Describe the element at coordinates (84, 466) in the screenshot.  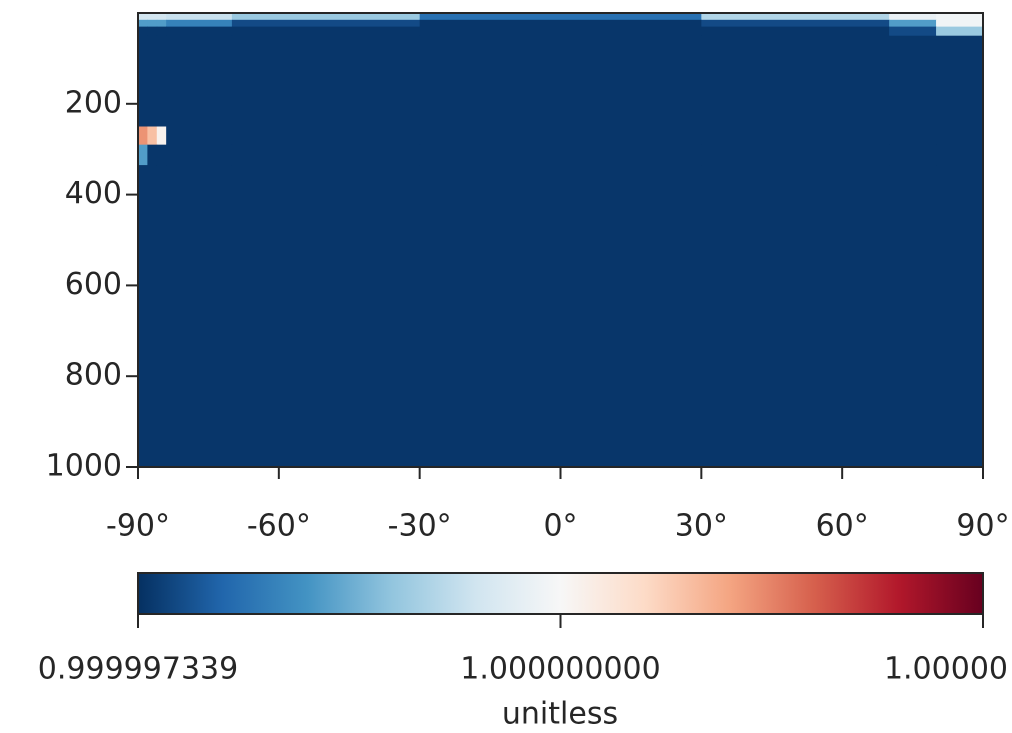
I see `y-tick-label: 1000` at that location.